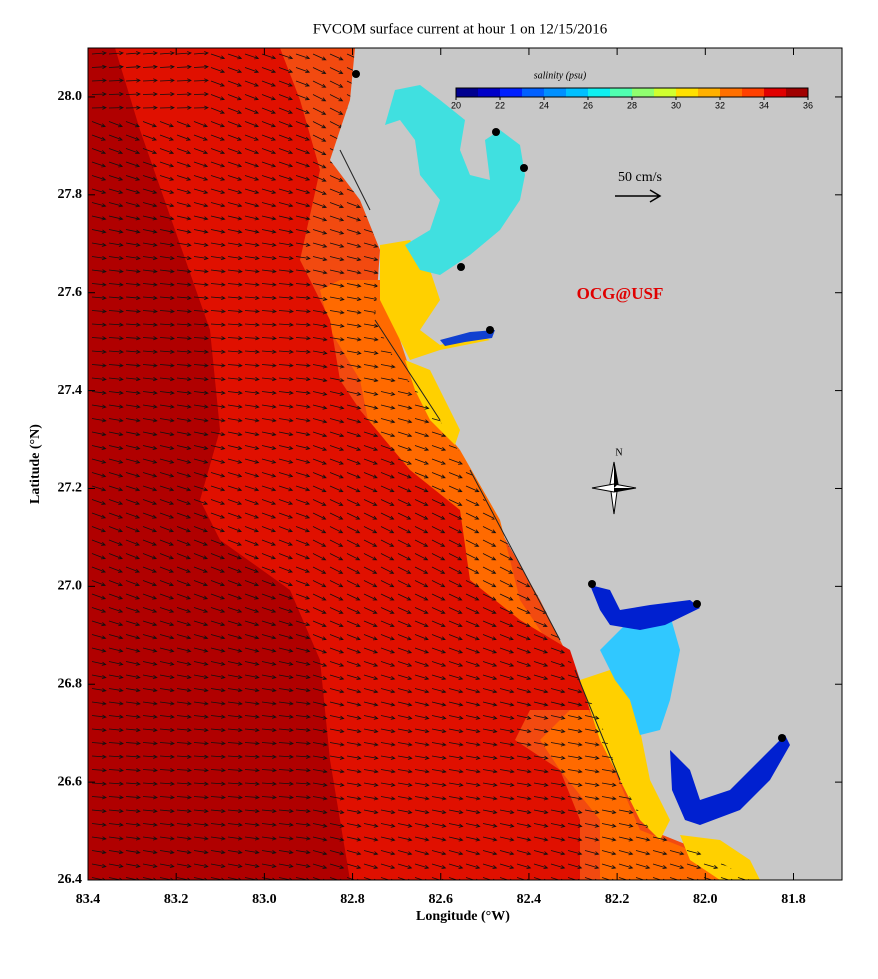 The width and height of the screenshot is (878, 979). What do you see at coordinates (614, 488) in the screenshot?
I see `compass` at bounding box center [614, 488].